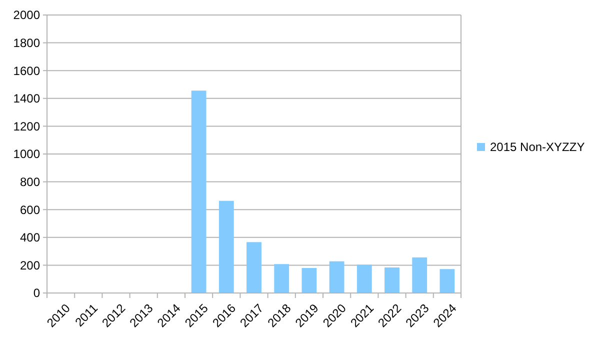  I want to click on y-tick-label: 600, so click(30, 209).